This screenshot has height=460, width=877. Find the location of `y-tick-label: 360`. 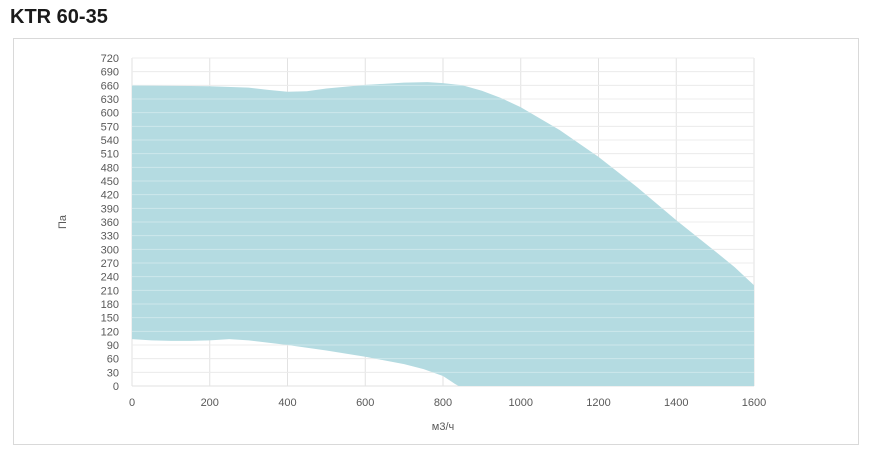

y-tick-label: 360 is located at coordinates (110, 223).